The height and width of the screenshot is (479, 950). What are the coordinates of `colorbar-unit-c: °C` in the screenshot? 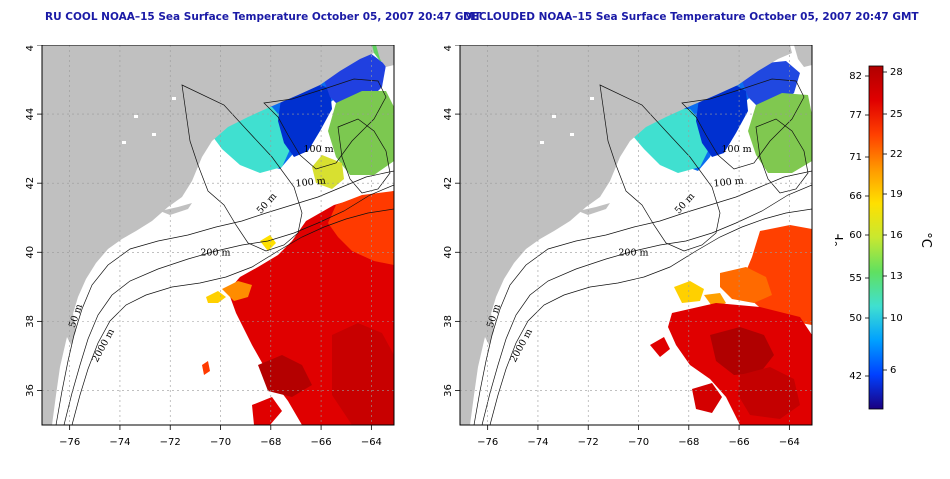 It's located at (925, 240).